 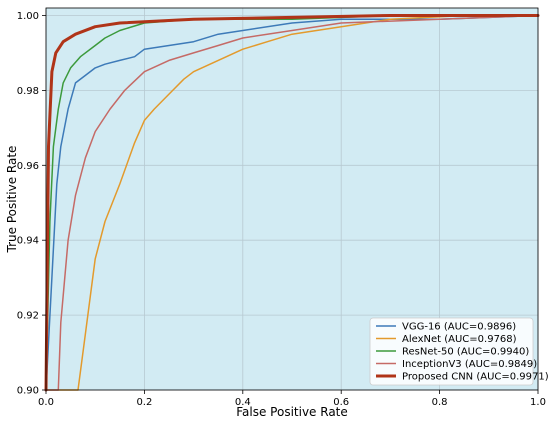 What do you see at coordinates (46, 402) in the screenshot?
I see `x-tick-label: 0.0` at bounding box center [46, 402].